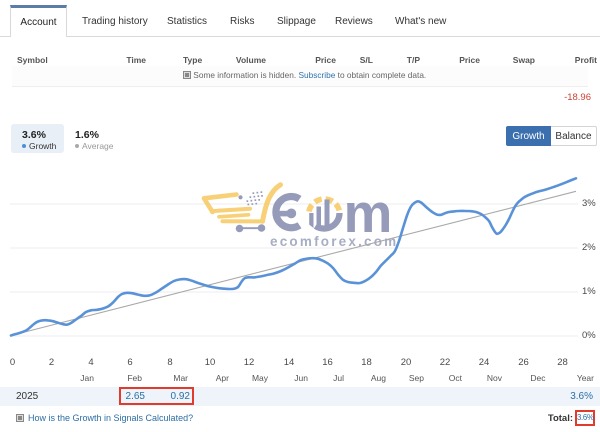 The image size is (600, 432). Describe the element at coordinates (589, 291) in the screenshot. I see `svg-text: 1%` at that location.